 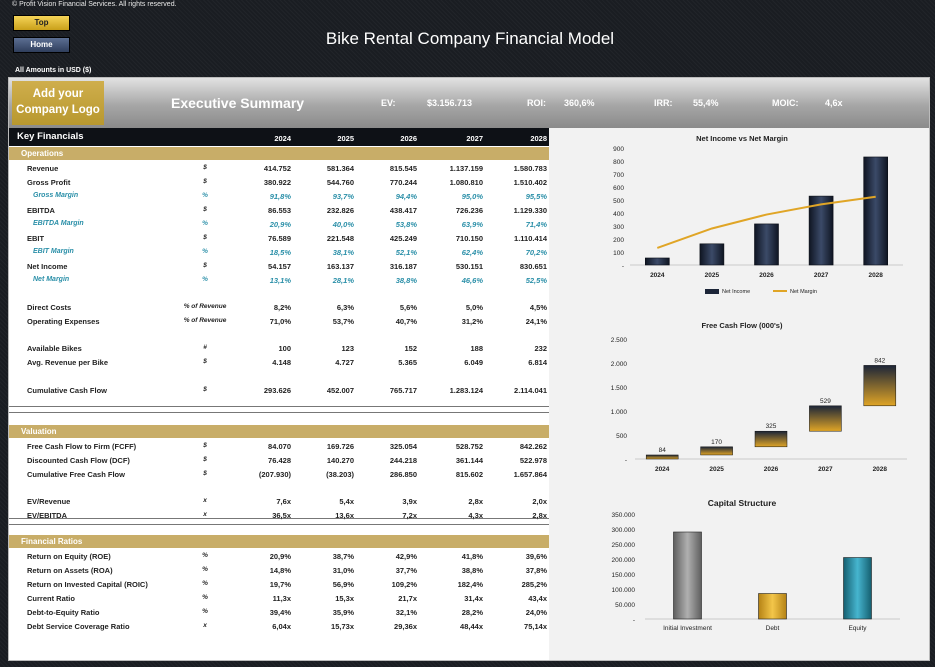 What do you see at coordinates (50, 136) in the screenshot?
I see `key-financials-title: Key Financials` at bounding box center [50, 136].